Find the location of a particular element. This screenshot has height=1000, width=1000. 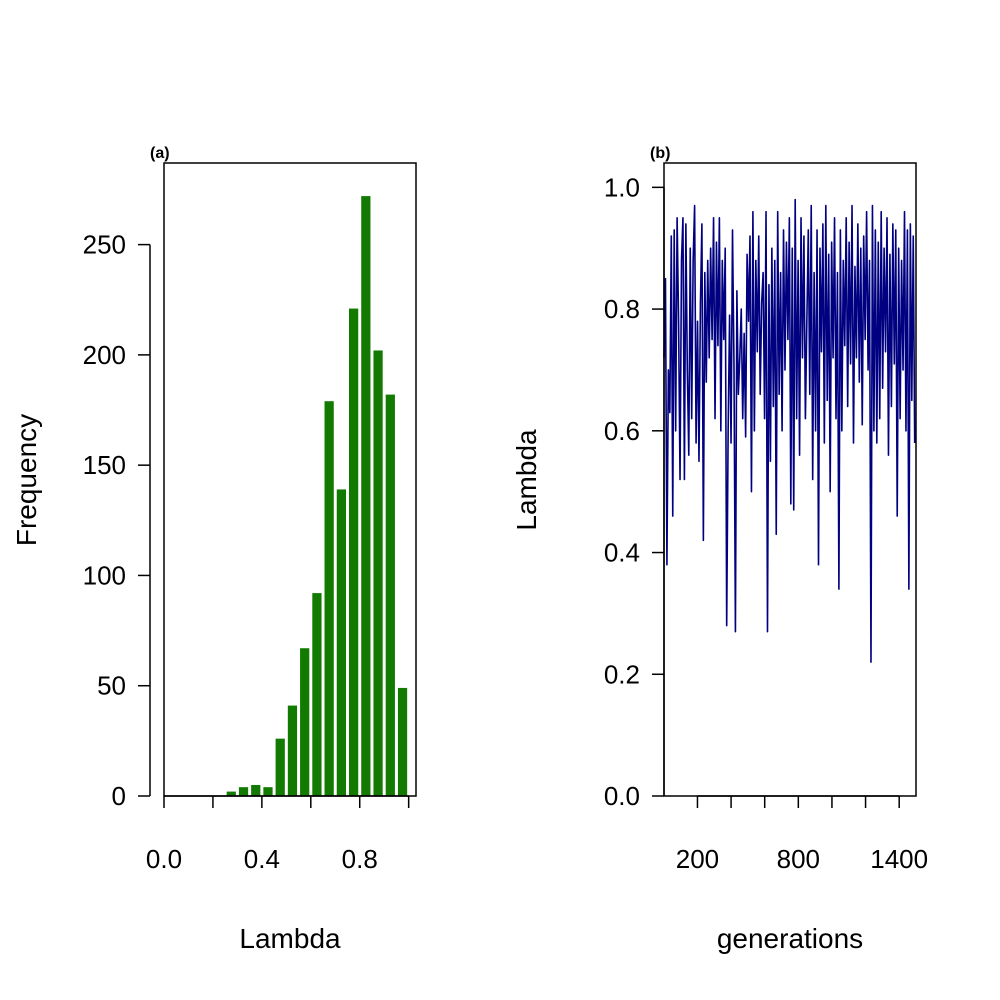

trace-y-ticks: 0.0 0.2 0.4 0.6 0.8 1.0 is located at coordinates (634, 491).